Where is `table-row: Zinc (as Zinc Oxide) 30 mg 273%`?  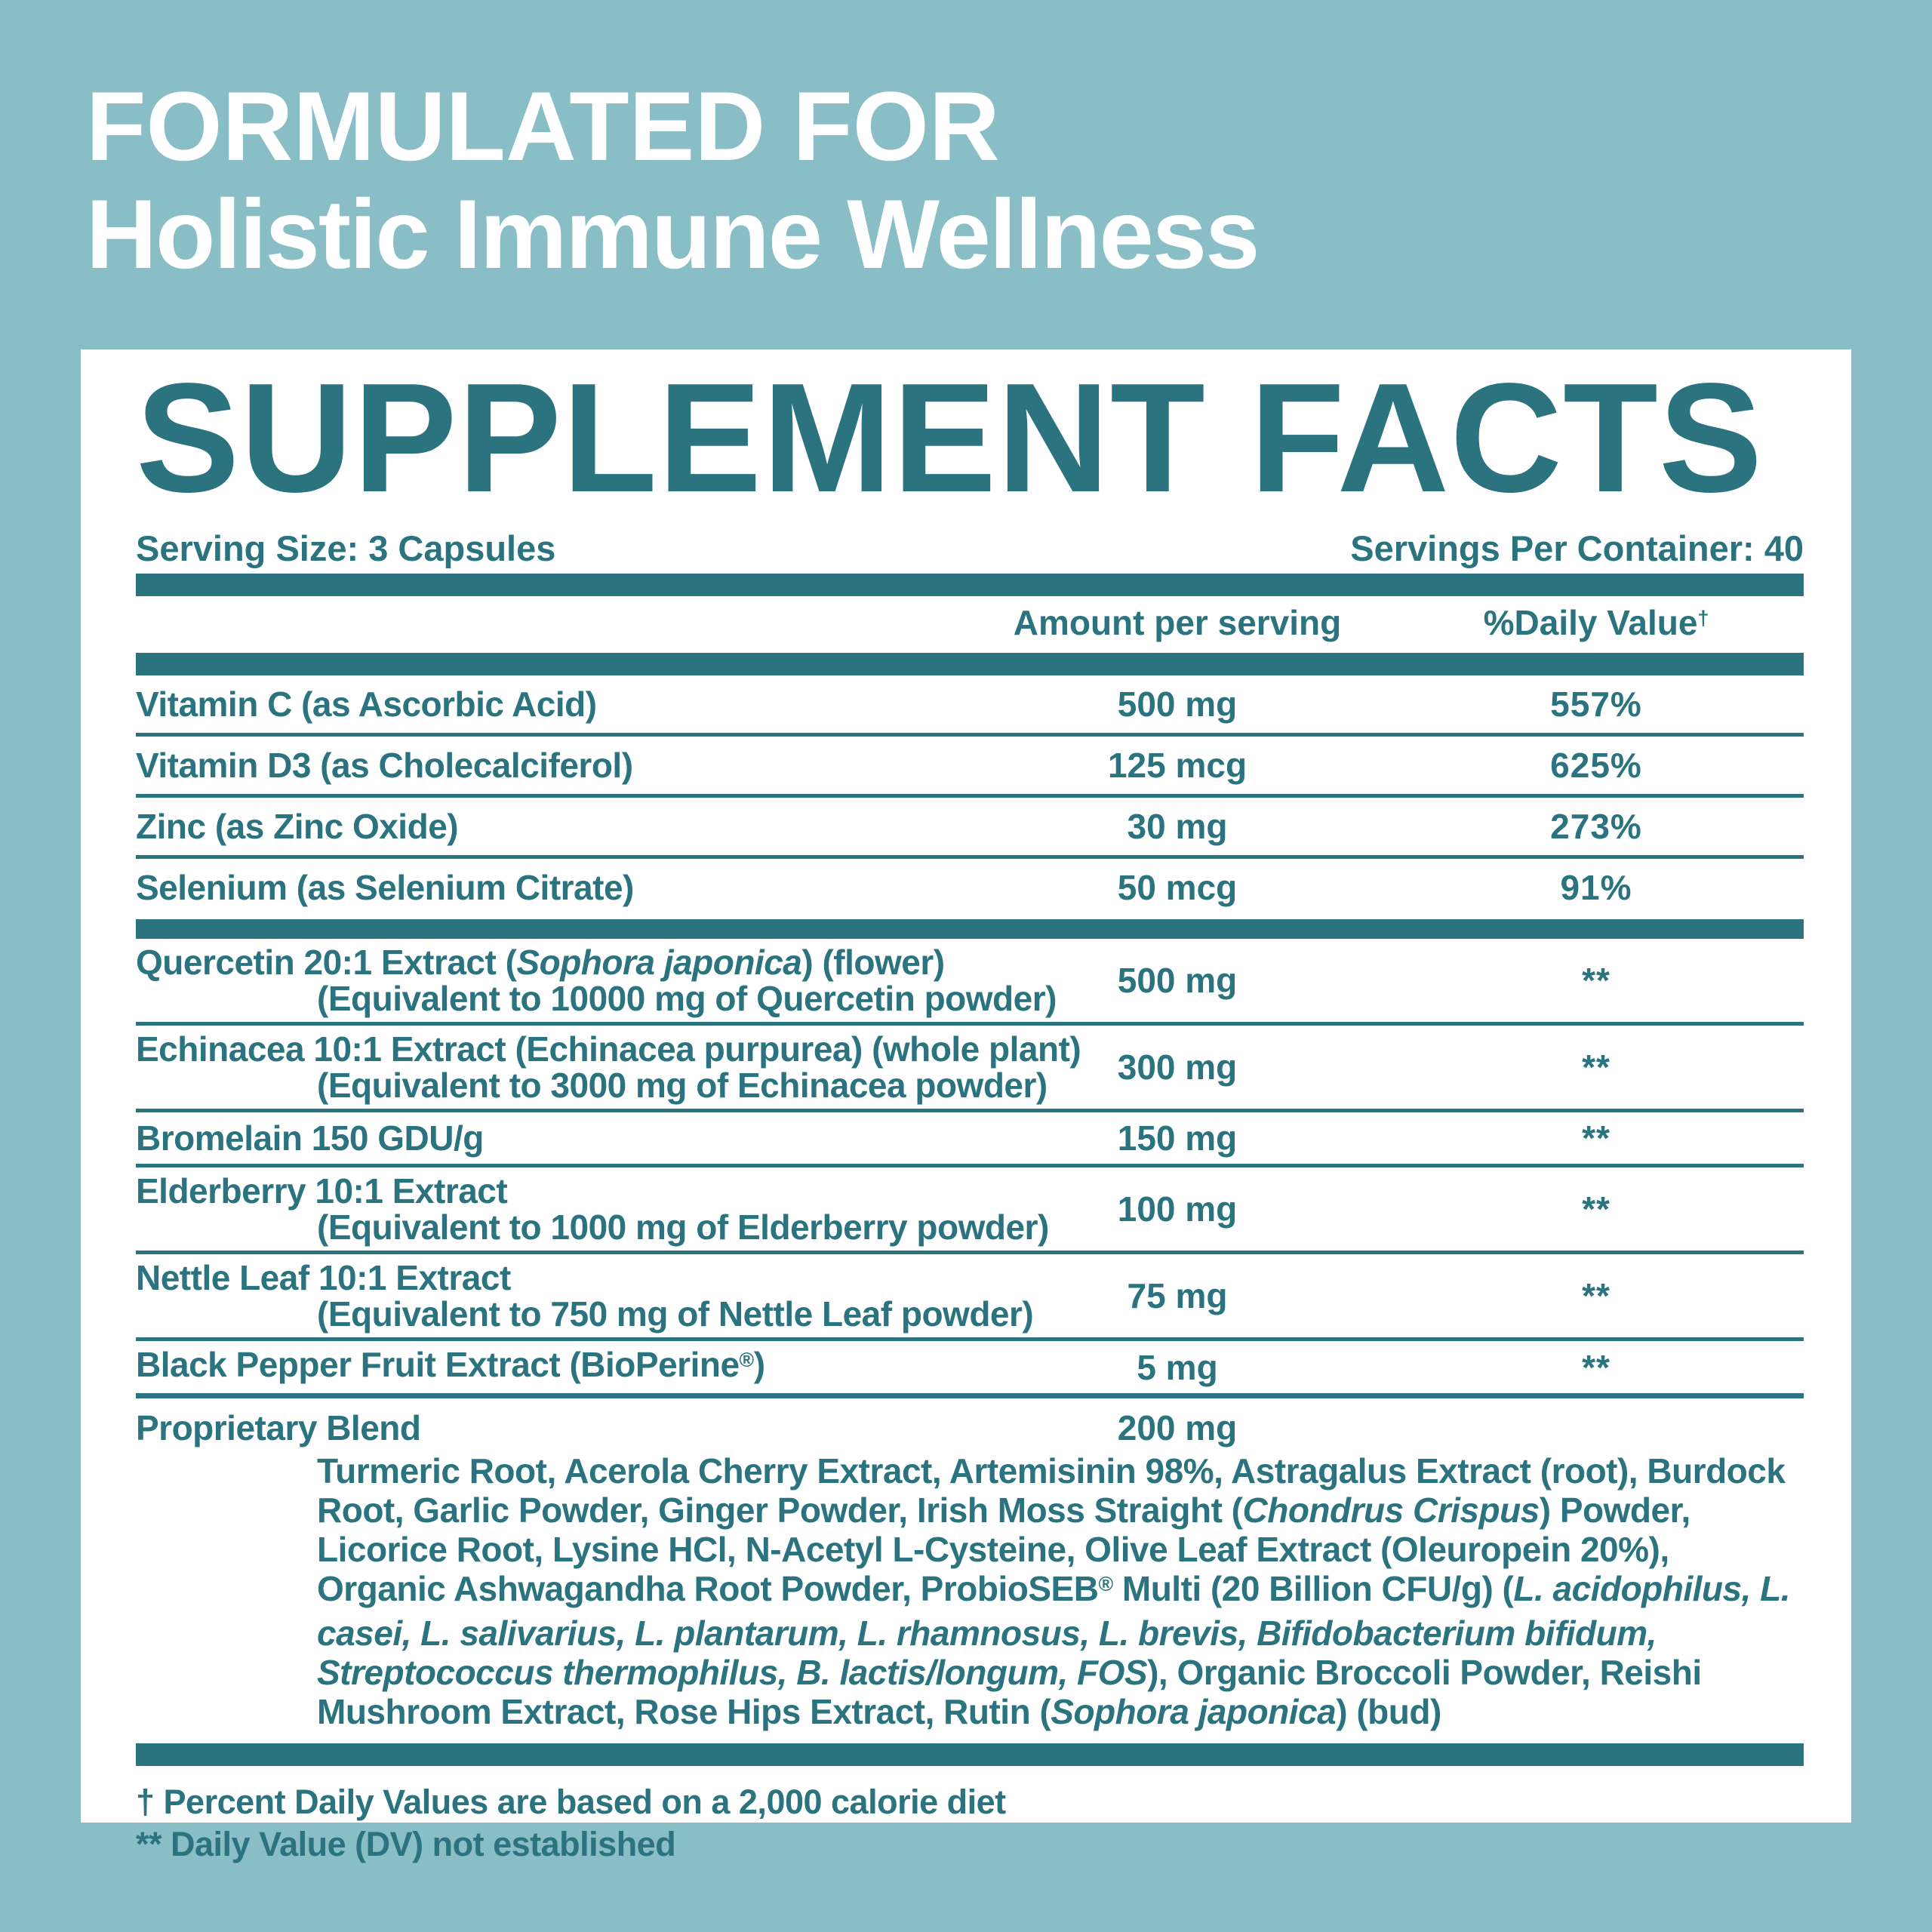
table-row: Zinc (as Zinc Oxide) 30 mg 273% is located at coordinates (970, 828).